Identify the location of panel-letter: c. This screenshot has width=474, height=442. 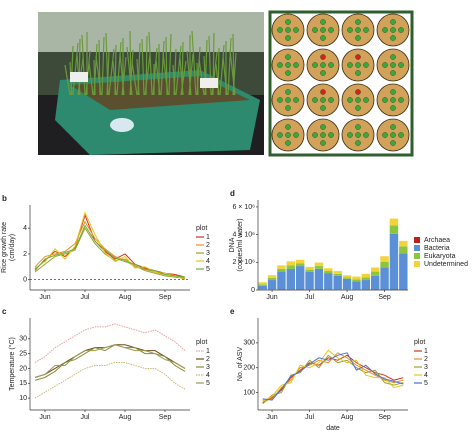
(4, 311).